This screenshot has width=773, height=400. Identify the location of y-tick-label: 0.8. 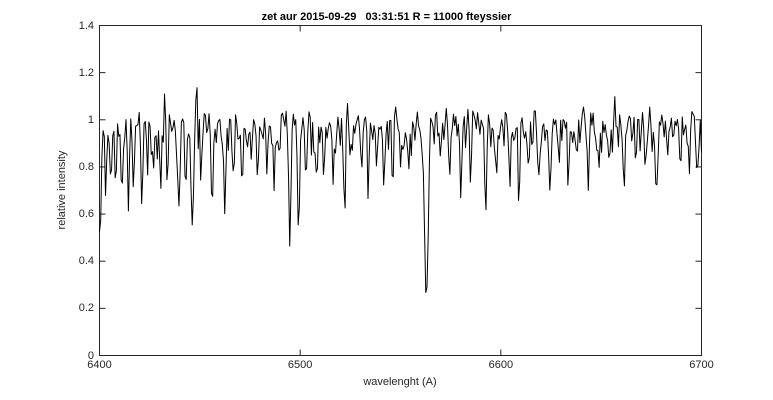
(86, 166).